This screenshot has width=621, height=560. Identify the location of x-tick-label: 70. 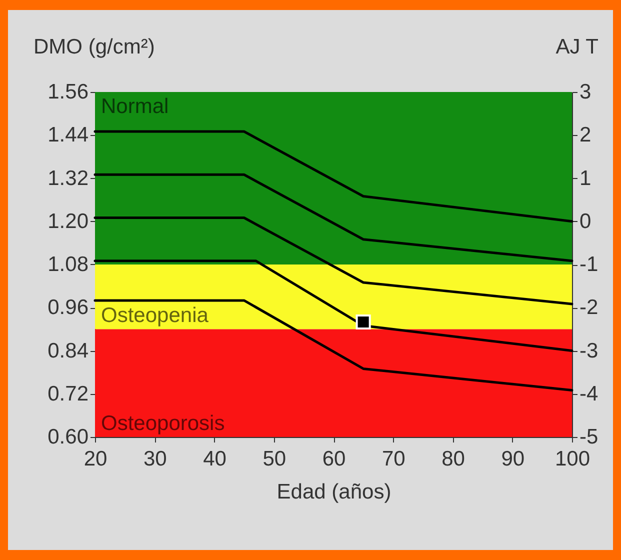
(394, 459).